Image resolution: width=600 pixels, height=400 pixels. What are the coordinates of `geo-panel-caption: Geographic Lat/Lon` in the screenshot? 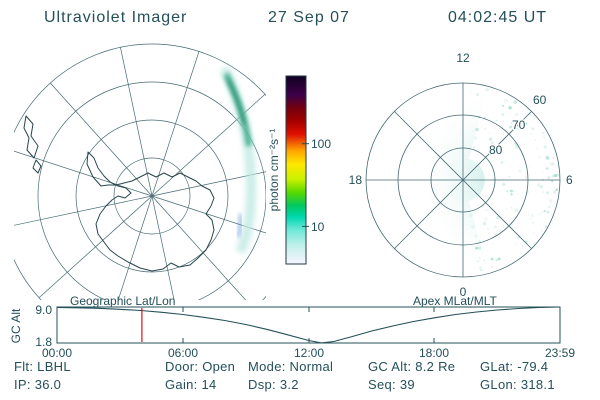 It's located at (122, 301).